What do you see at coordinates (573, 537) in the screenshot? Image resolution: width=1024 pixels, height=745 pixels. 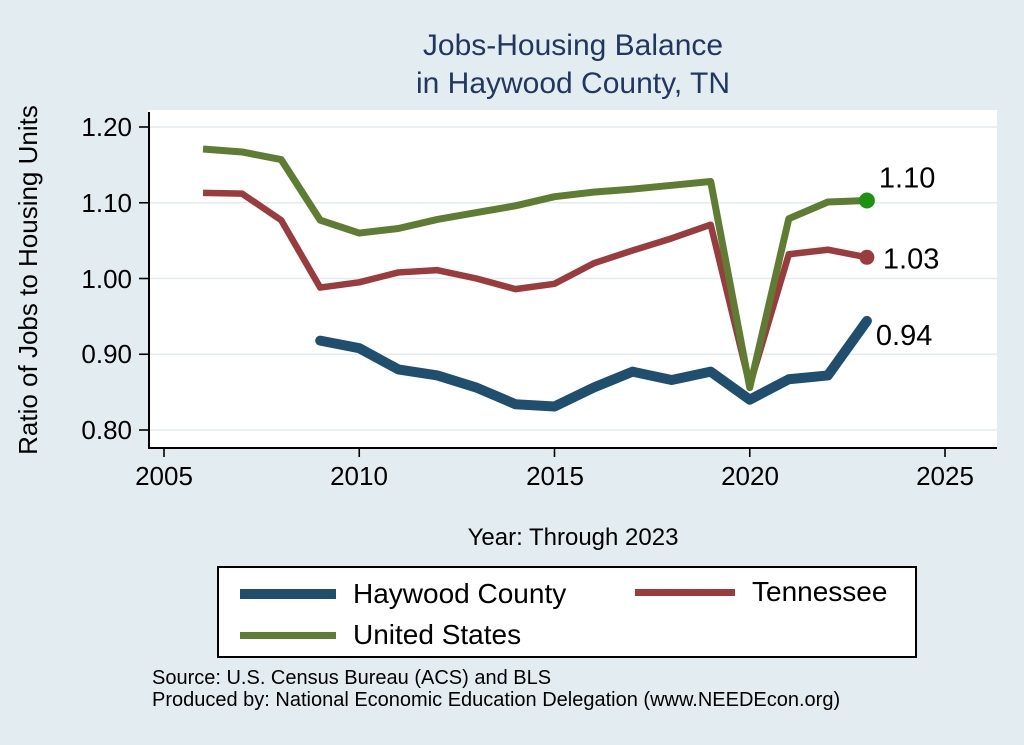 I see `x-axis-title: Year: Through 2023` at bounding box center [573, 537].